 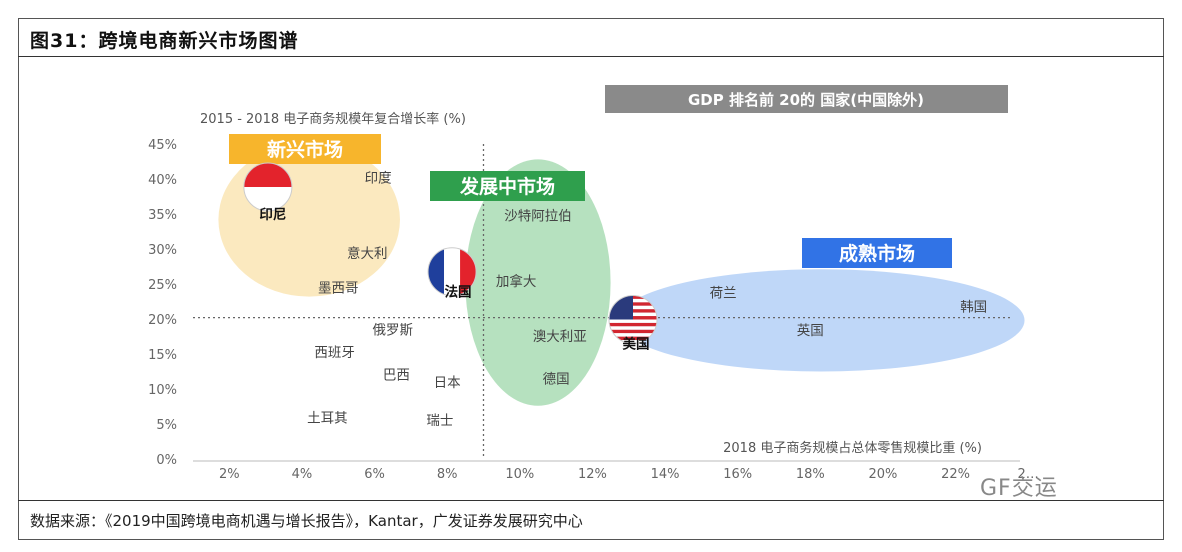 I want to click on x-tick-label: 14%, so click(x=665, y=474).